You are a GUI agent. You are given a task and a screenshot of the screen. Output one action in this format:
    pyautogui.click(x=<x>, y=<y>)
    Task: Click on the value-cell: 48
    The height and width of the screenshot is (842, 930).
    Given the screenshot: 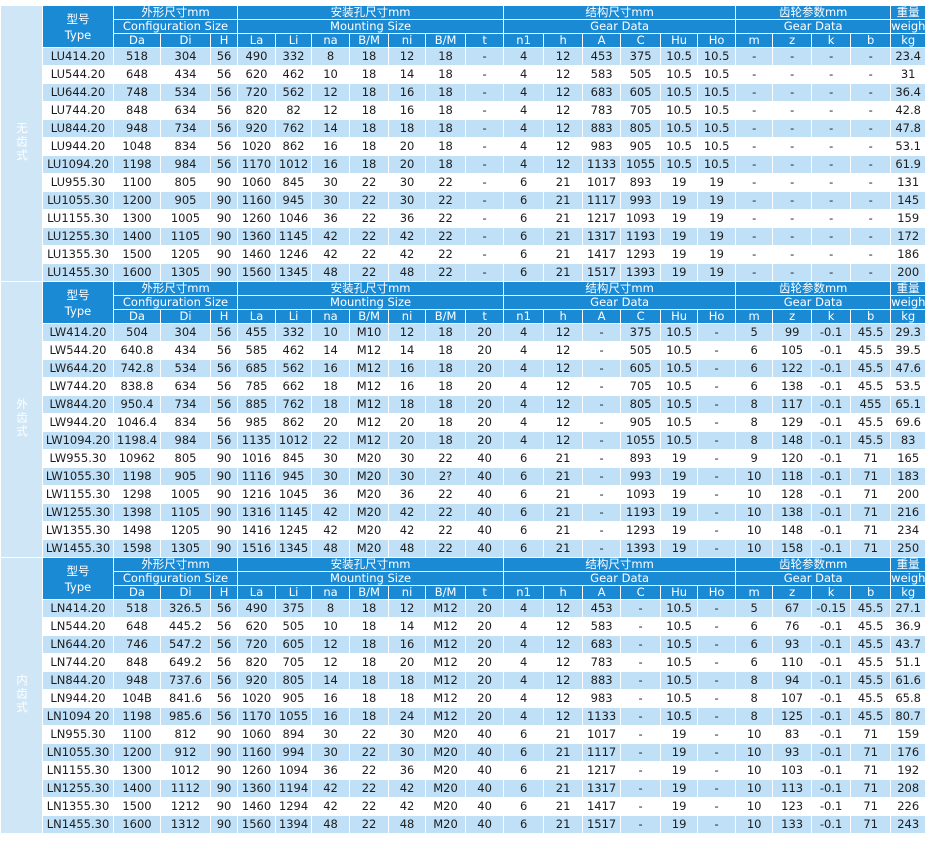 What is the action you would take?
    pyautogui.click(x=331, y=272)
    